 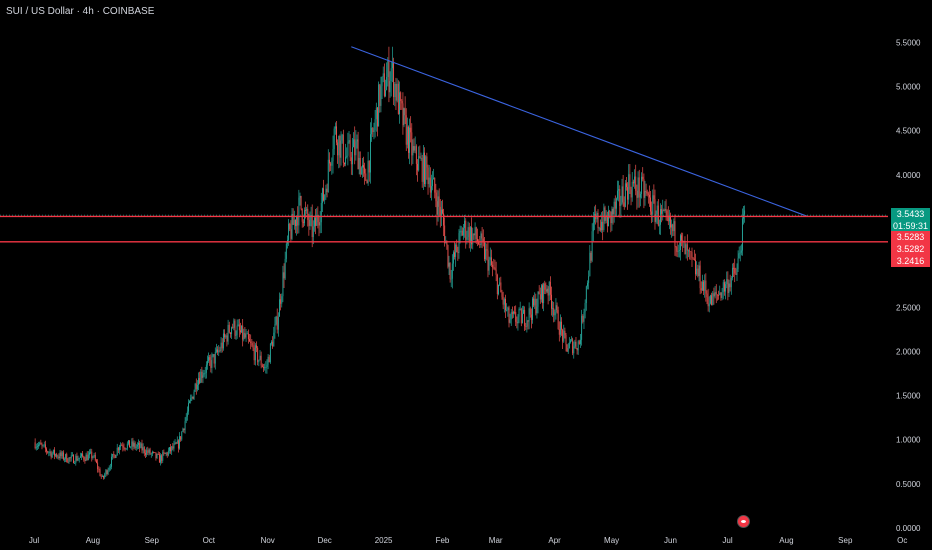 I want to click on earnings-icon, so click(x=743, y=521).